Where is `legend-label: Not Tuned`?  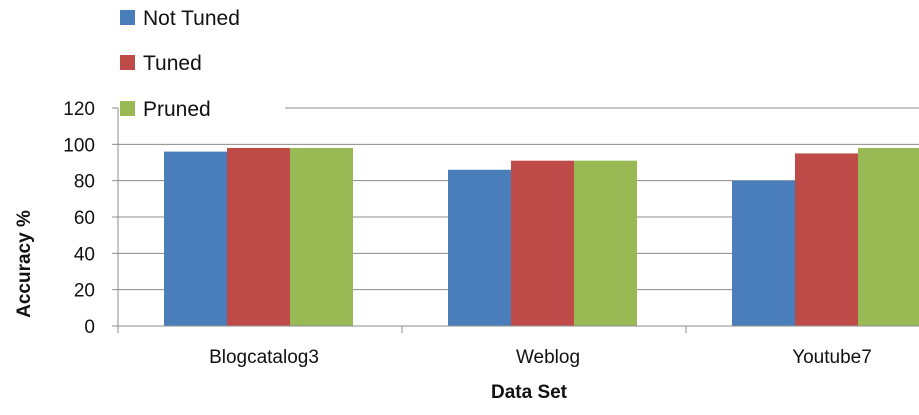 legend-label: Not Tuned is located at coordinates (191, 18).